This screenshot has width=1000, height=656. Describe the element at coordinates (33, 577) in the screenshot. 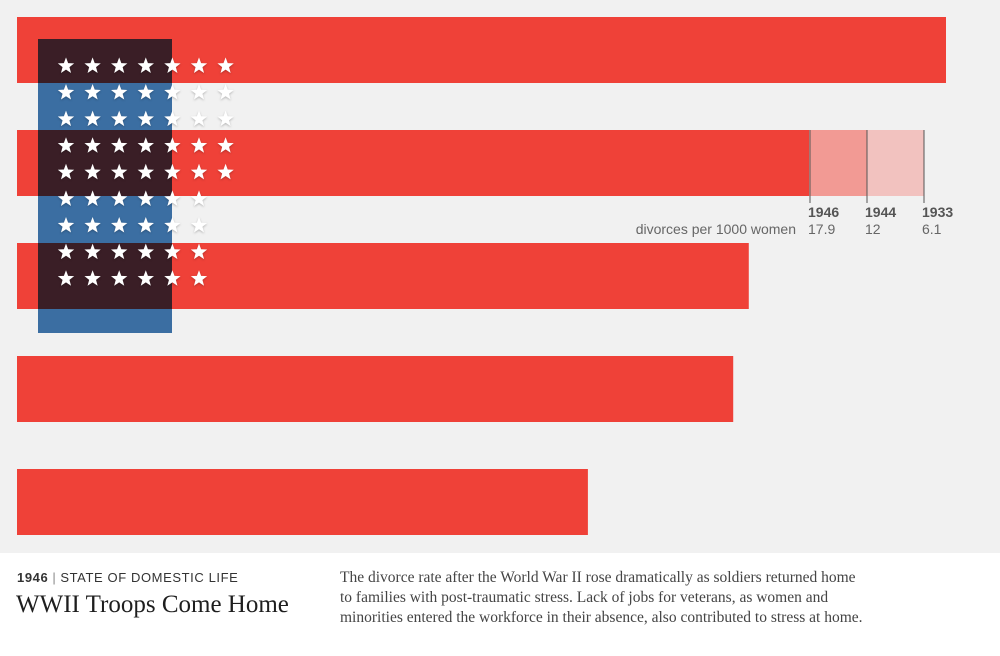

I see `kicker-year: 1946` at that location.